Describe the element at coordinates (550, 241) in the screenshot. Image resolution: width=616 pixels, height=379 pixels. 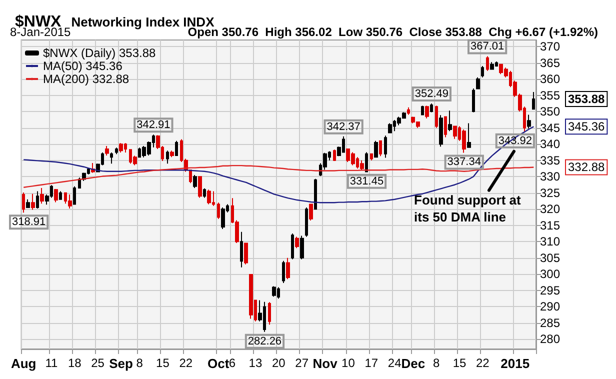
I see `y-tick-label: 310` at that location.